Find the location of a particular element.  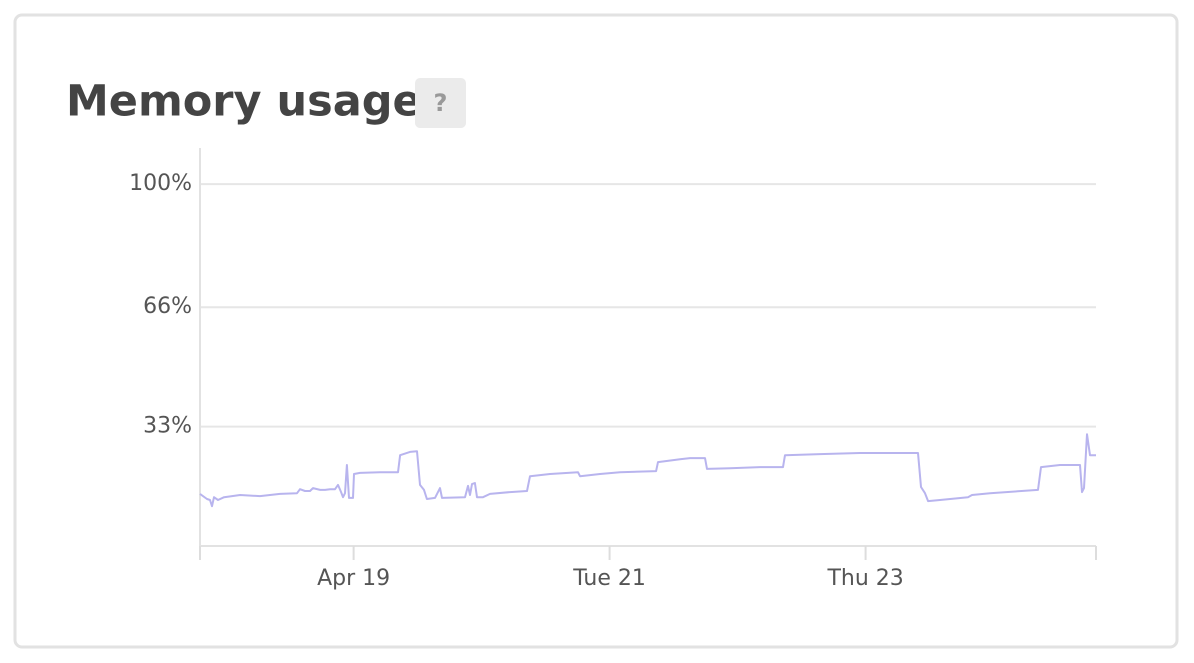

memory-line is located at coordinates (647, 470).